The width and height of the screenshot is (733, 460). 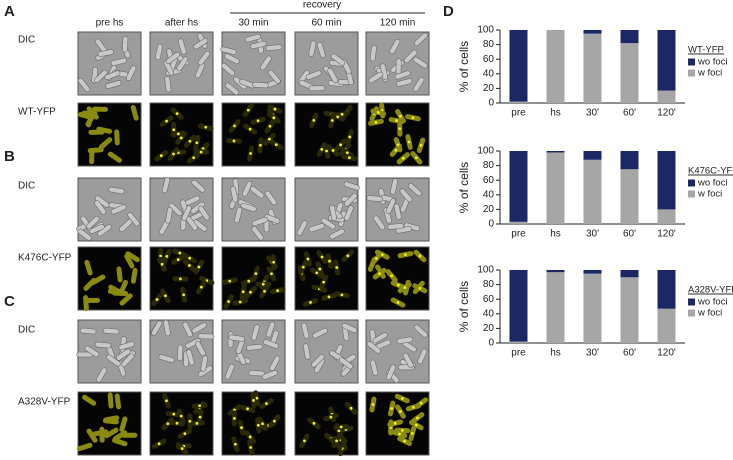 I want to click on column-label: 120 min, so click(x=398, y=23).